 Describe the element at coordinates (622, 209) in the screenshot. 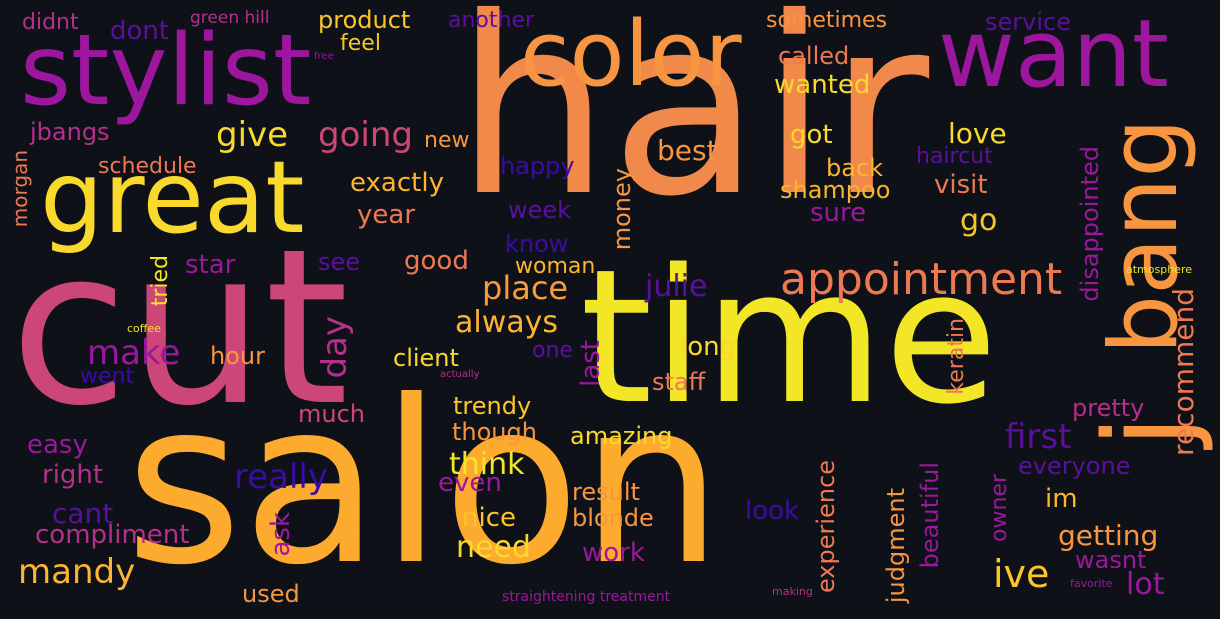

I see `word-money: money` at that location.